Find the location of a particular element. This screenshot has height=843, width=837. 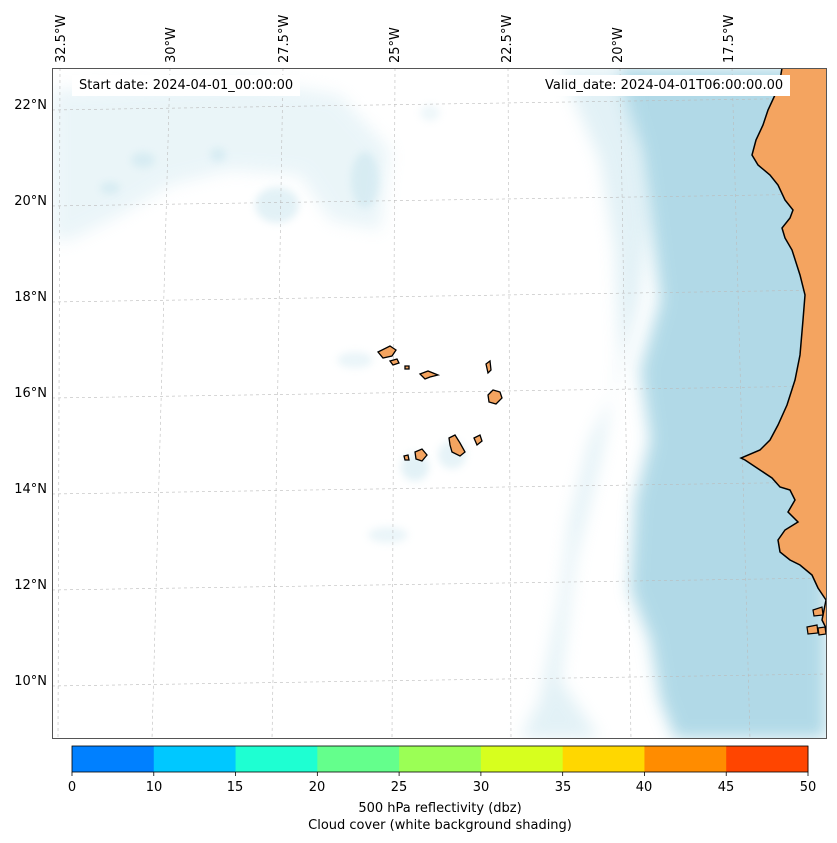

island-fogo is located at coordinates (421, 455).